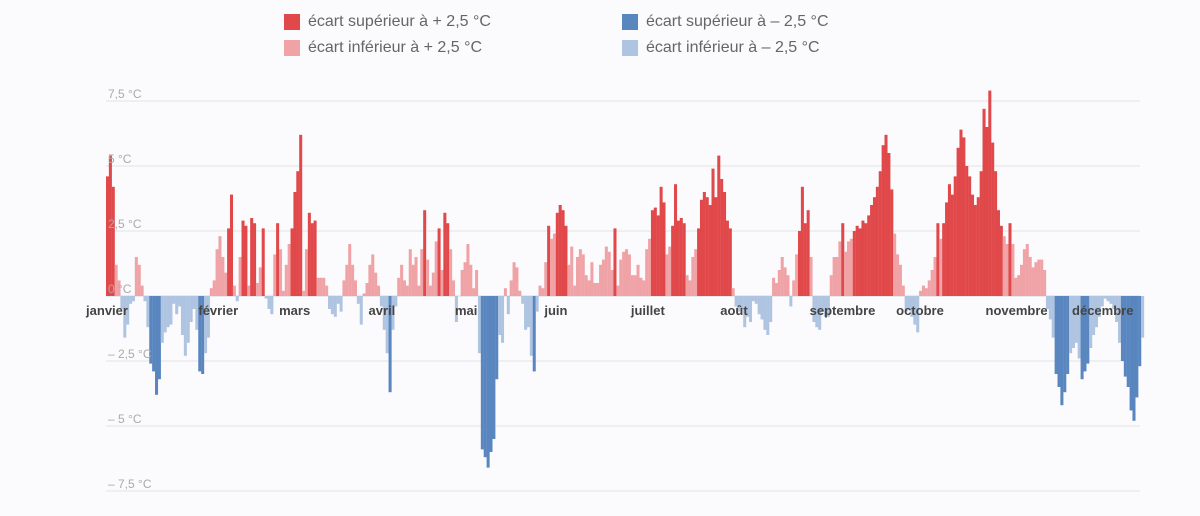 Image resolution: width=1200 pixels, height=516 pixels. Describe the element at coordinates (292, 48) in the screenshot. I see `legend-swatch-hot-weak` at that location.